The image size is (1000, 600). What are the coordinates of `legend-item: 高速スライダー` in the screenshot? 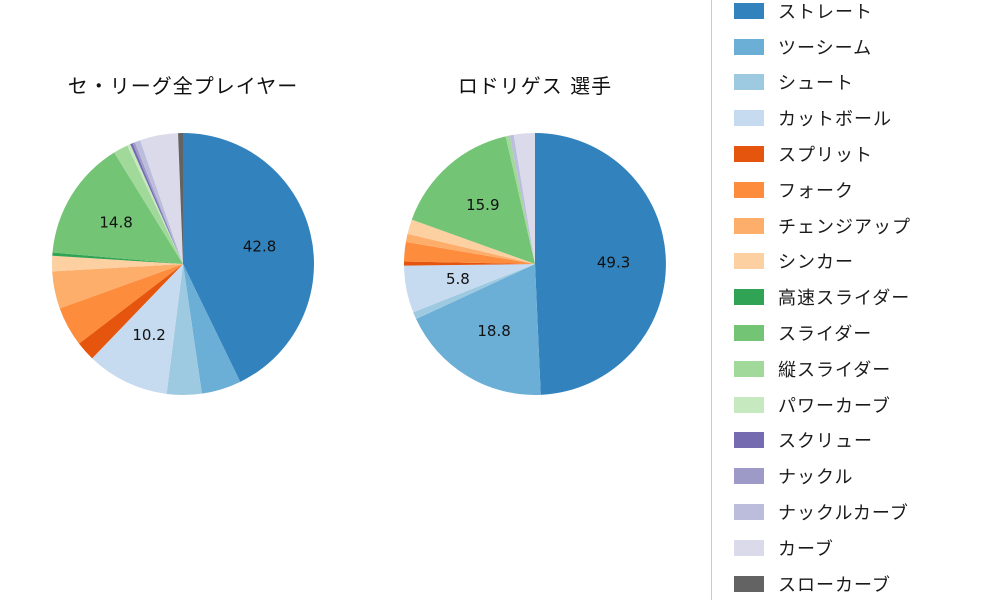 It's located at (867, 297).